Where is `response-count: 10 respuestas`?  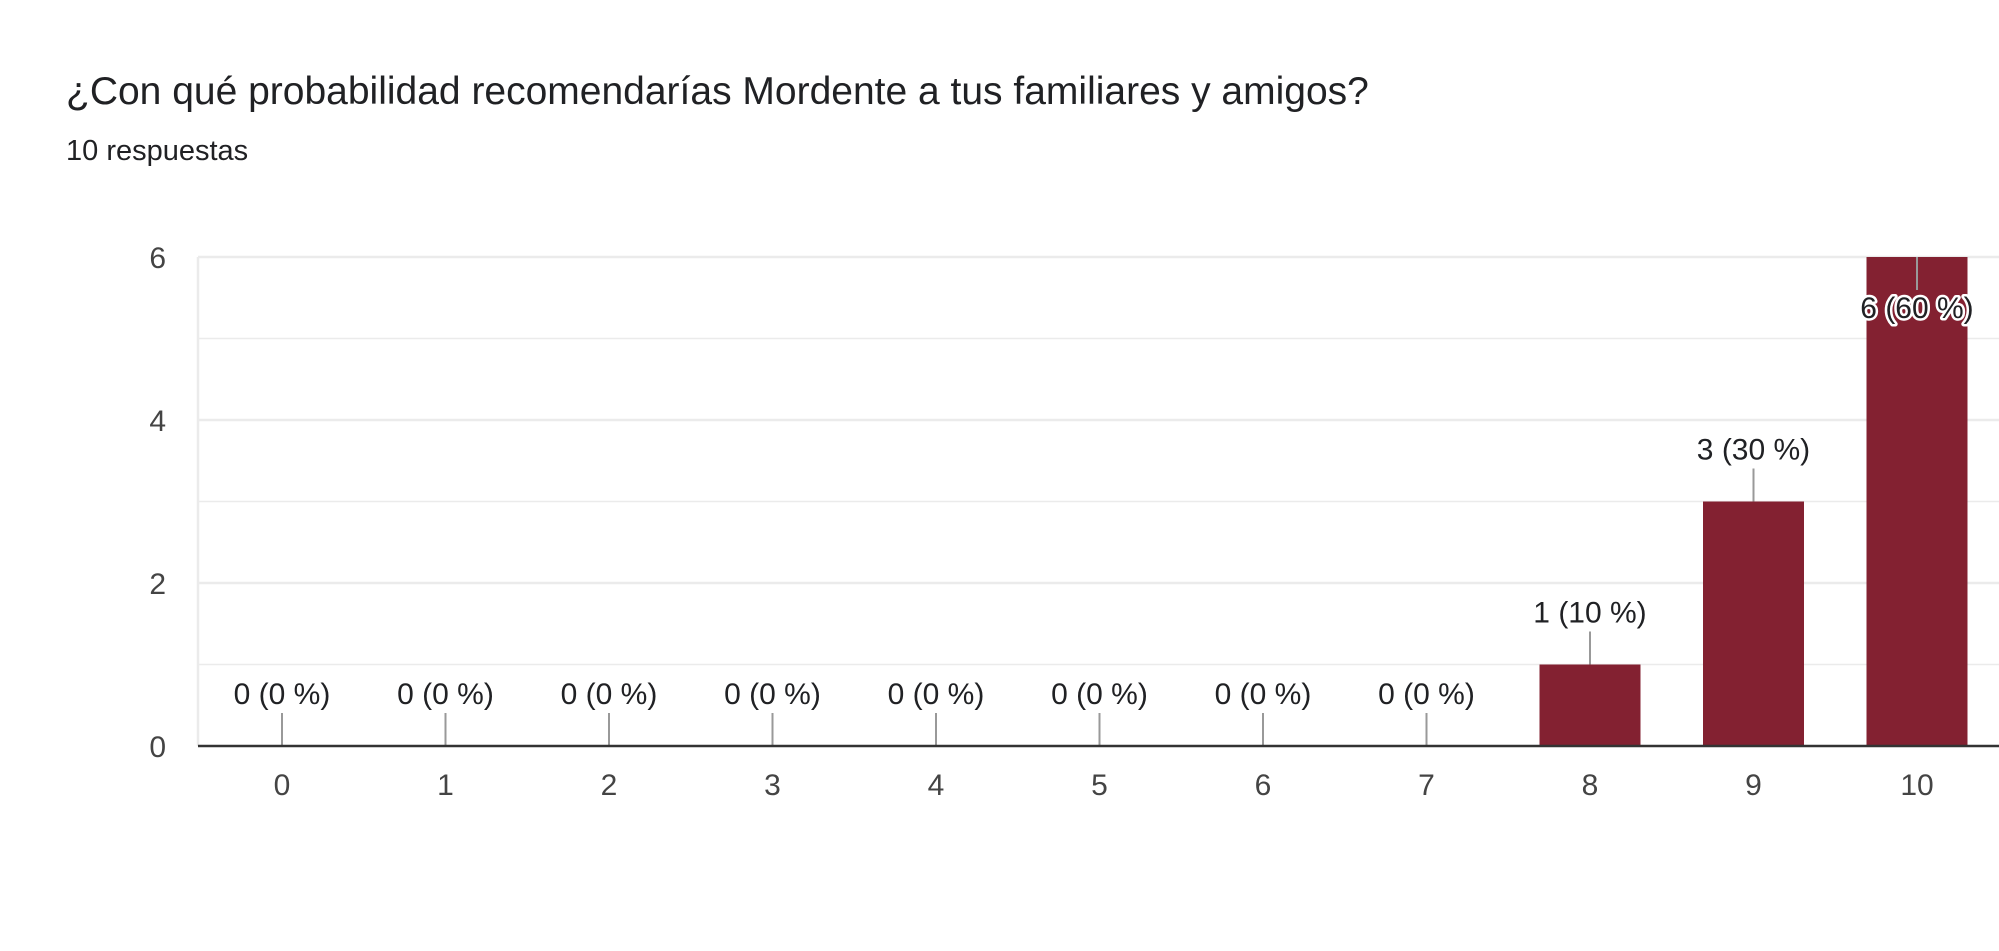
response-count: 10 respuestas is located at coordinates (157, 151).